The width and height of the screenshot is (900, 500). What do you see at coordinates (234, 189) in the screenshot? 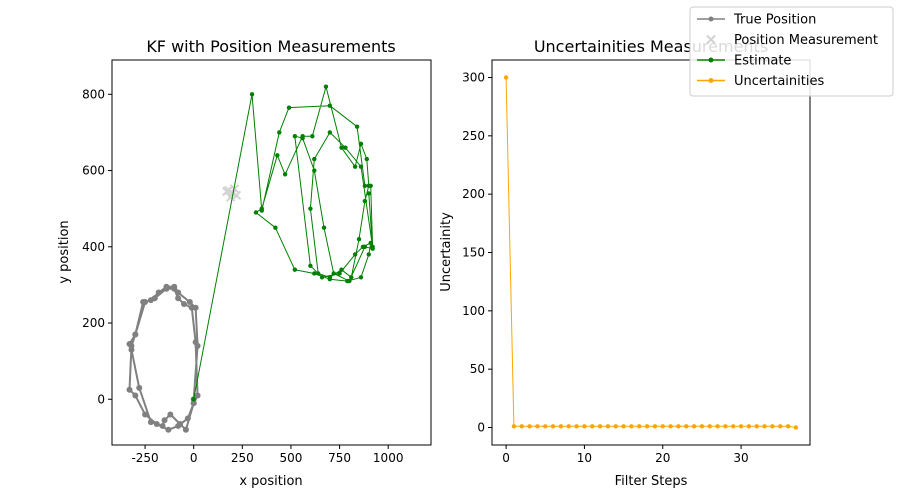
I see `position-measurement-point-stroke` at bounding box center [234, 189].